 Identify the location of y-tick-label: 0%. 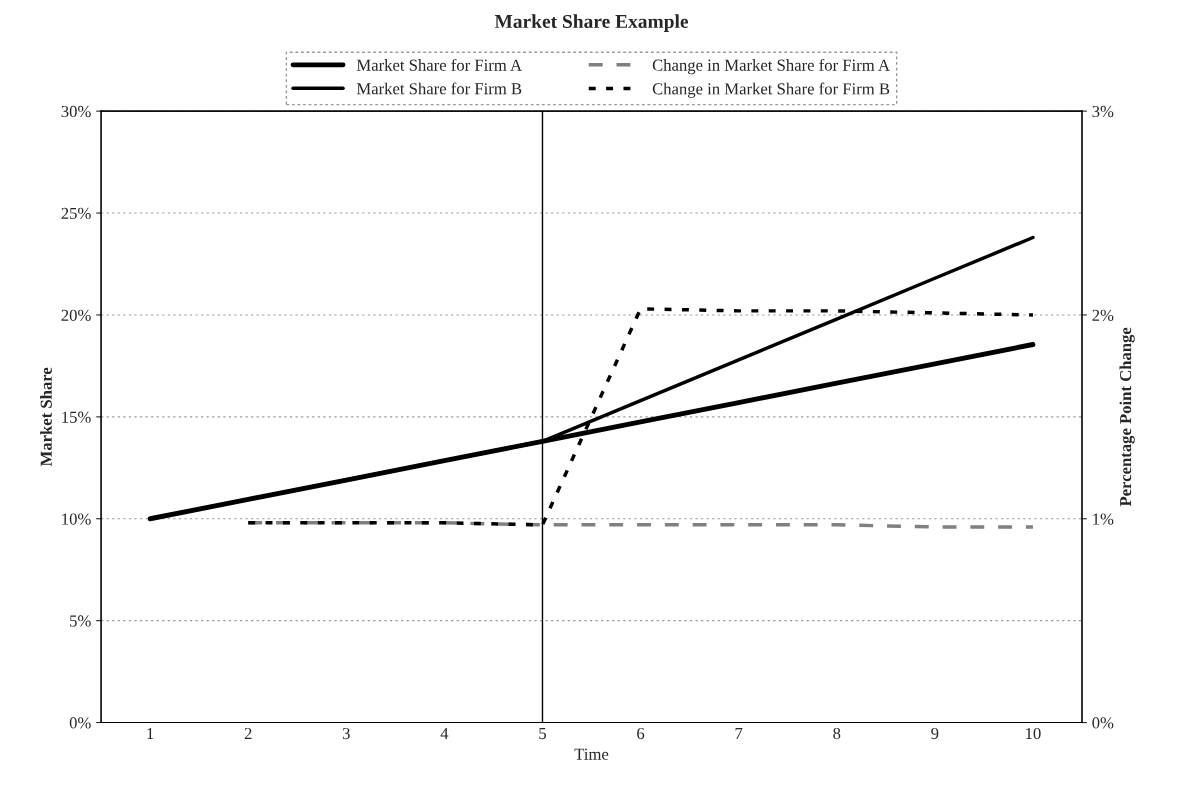
(80, 723).